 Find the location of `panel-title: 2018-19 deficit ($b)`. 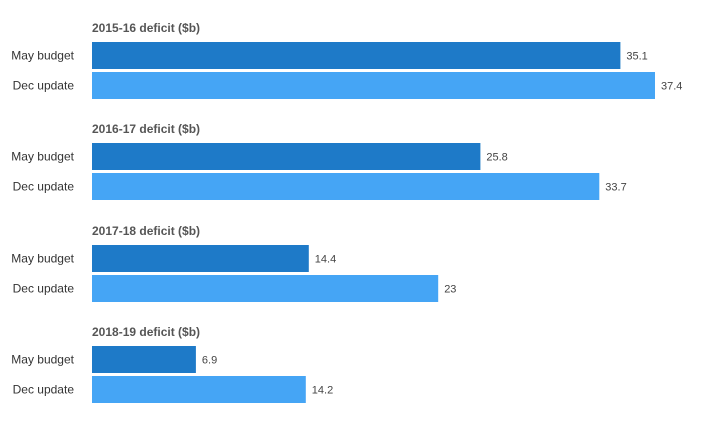

panel-title: 2018-19 deficit ($b) is located at coordinates (146, 332).